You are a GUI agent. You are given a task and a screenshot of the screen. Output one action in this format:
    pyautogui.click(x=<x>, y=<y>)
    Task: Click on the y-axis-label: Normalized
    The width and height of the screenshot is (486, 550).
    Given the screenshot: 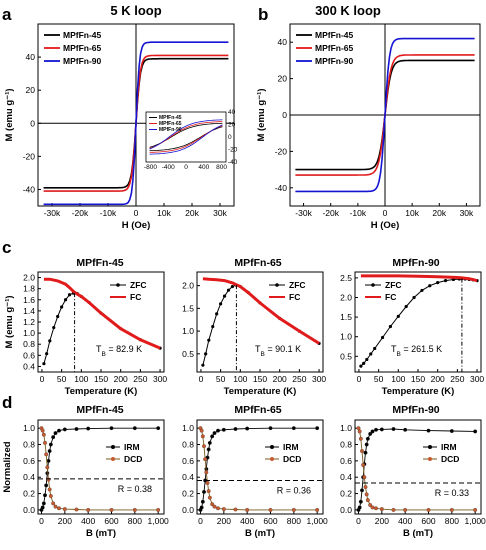 What is the action you would take?
    pyautogui.click(x=7, y=466)
    